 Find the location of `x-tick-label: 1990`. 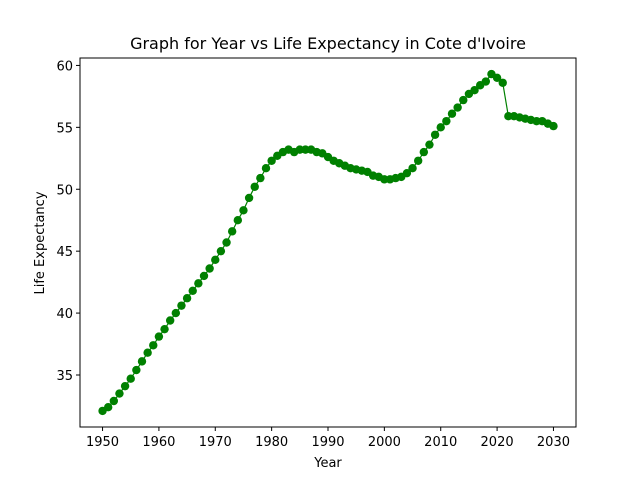

x-tick-label: 1990 is located at coordinates (327, 442).